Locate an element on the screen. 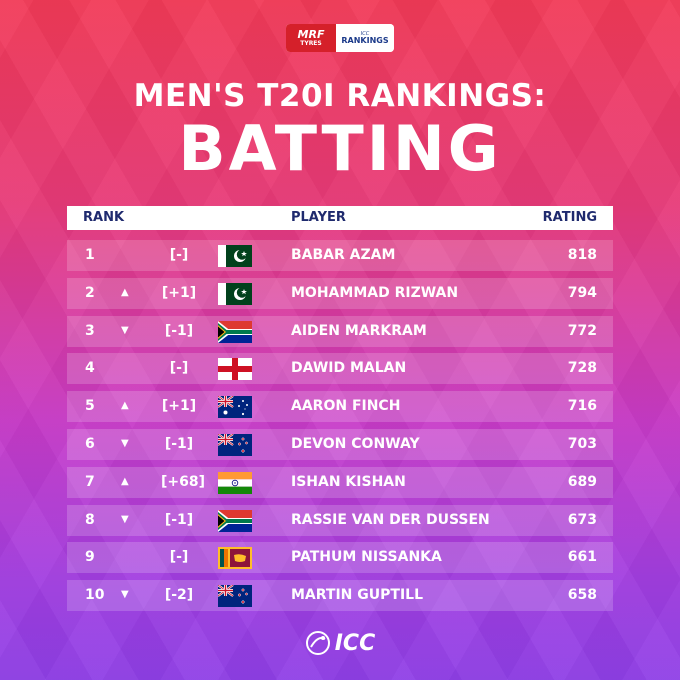 The width and height of the screenshot is (680, 680). icc-globe-icon is located at coordinates (317, 643).